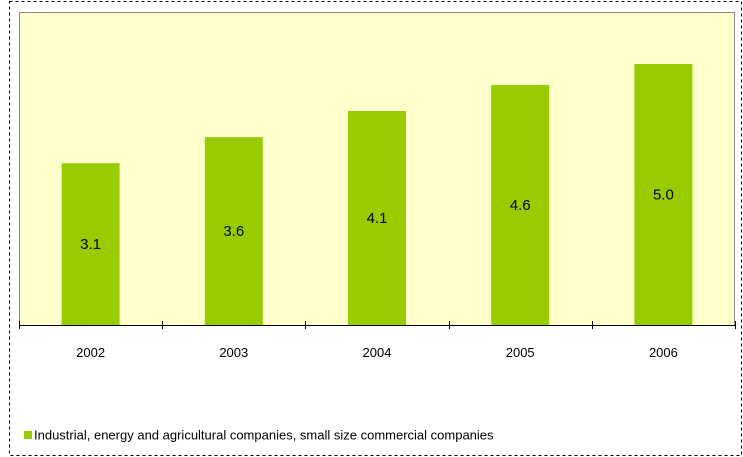 The height and width of the screenshot is (457, 743). I want to click on bar-2004, so click(377, 218).